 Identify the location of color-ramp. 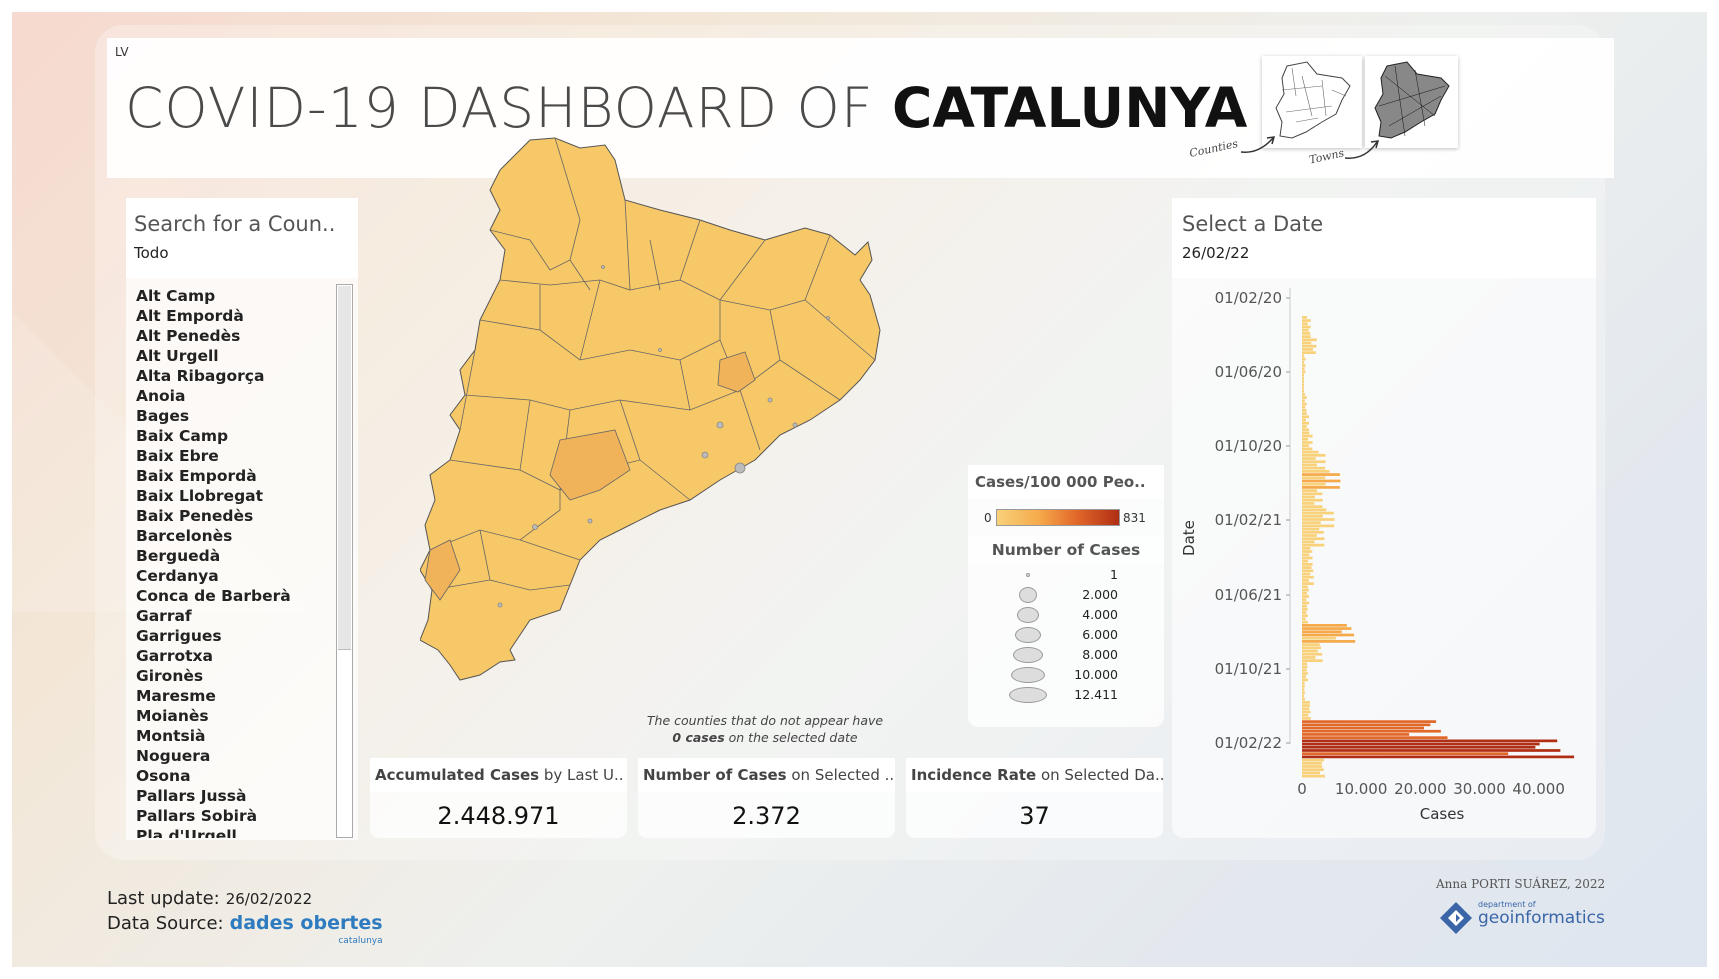
(1058, 517).